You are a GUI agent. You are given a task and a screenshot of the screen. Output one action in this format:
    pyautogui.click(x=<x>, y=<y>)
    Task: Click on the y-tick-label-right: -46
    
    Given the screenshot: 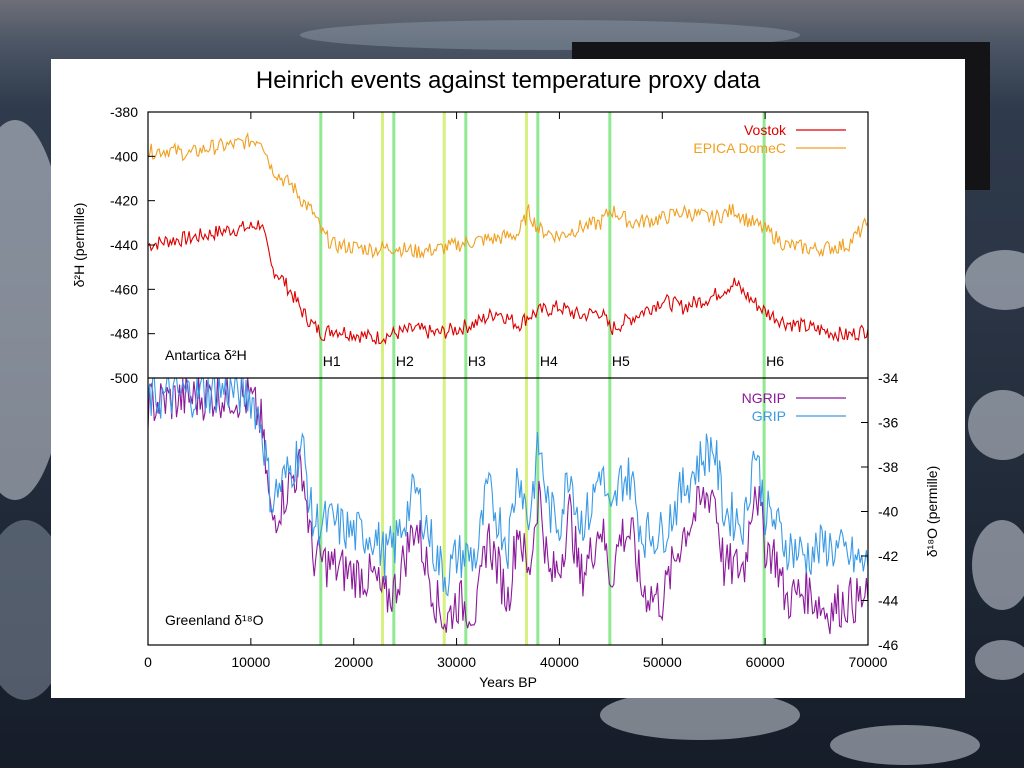 What is the action you would take?
    pyautogui.click(x=888, y=645)
    